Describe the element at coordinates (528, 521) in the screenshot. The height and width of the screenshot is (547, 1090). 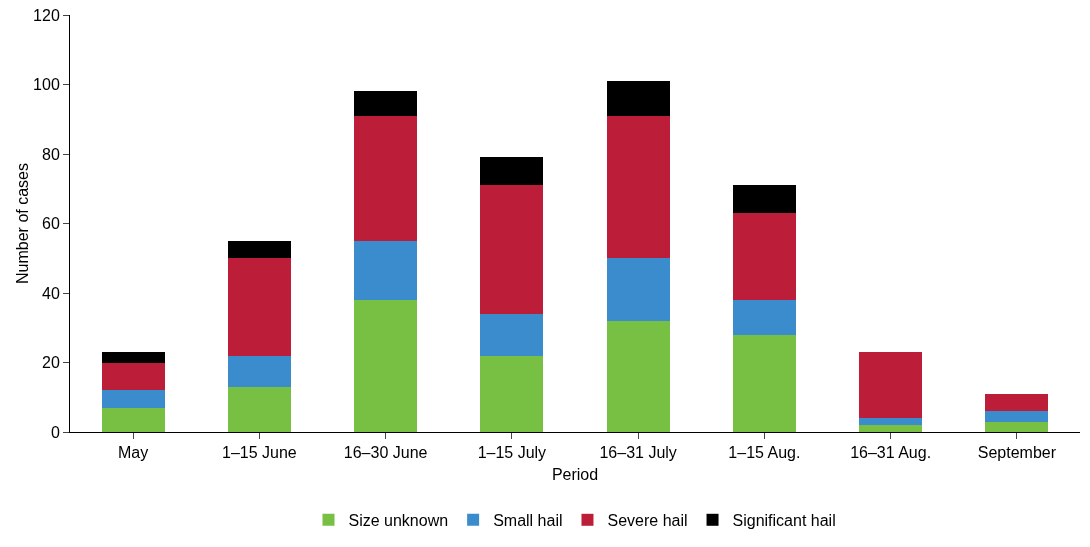
I see `legend-label: Small hail` at that location.